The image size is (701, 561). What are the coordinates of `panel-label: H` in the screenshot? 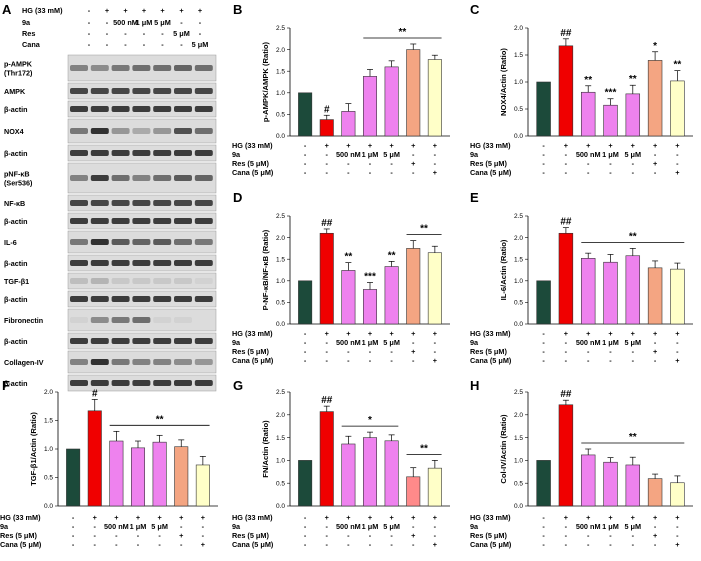 It's located at (474, 385).